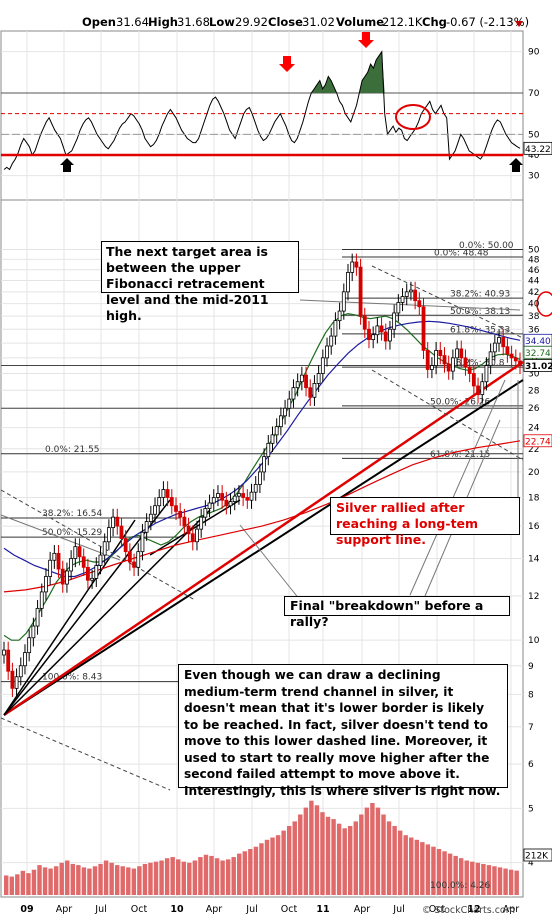 The width and height of the screenshot is (552, 919). I want to click on y-tick-label: 40, so click(534, 305).